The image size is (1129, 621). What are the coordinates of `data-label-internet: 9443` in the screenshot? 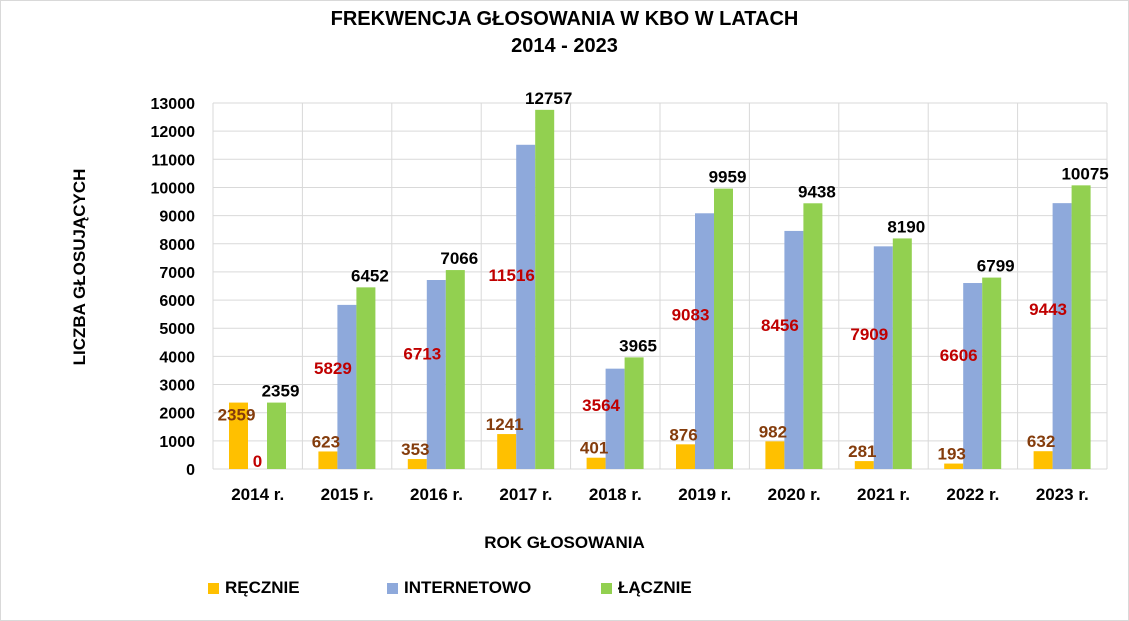 It's located at (1048, 309).